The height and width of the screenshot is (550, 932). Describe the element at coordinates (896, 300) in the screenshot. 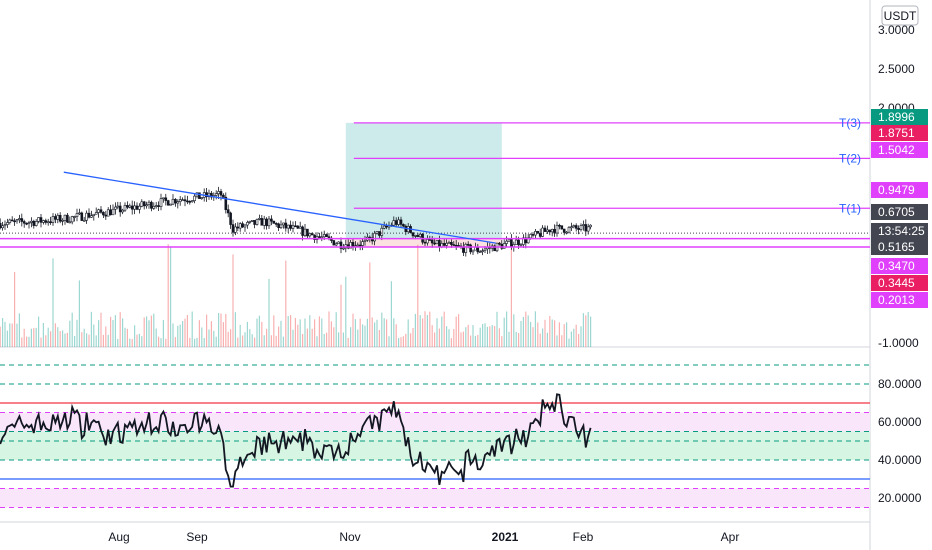

I see `price-badge-label: 0.2013` at that location.